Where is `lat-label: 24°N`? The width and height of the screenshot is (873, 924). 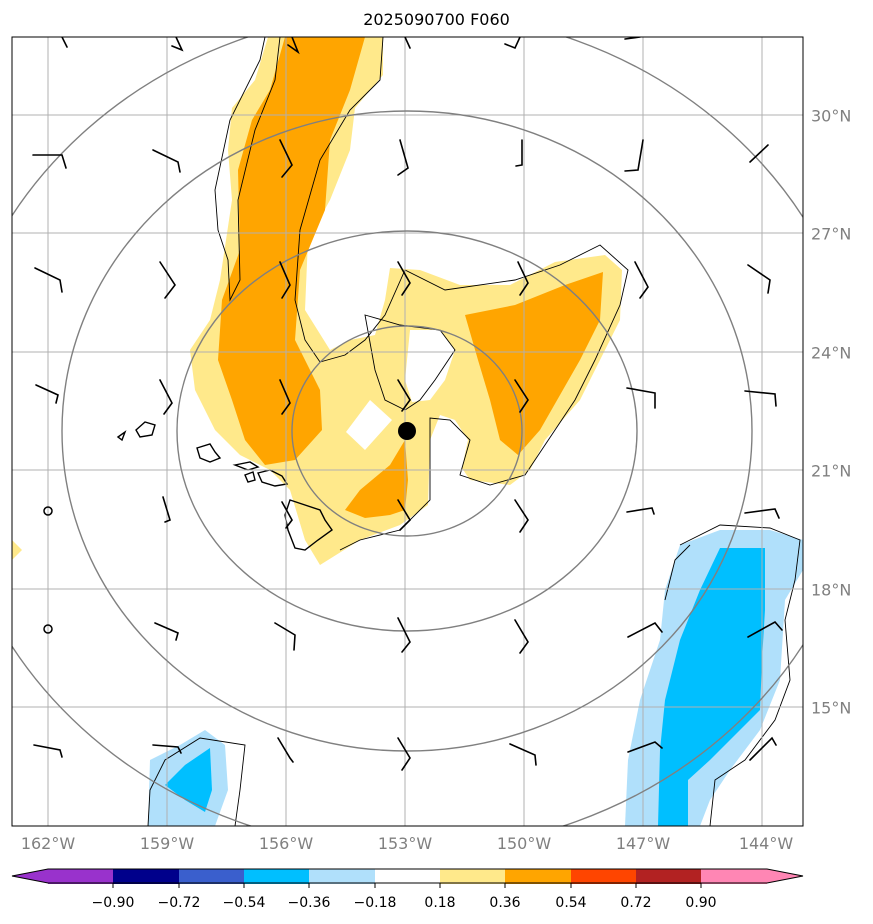 lat-label: 24°N is located at coordinates (831, 353).